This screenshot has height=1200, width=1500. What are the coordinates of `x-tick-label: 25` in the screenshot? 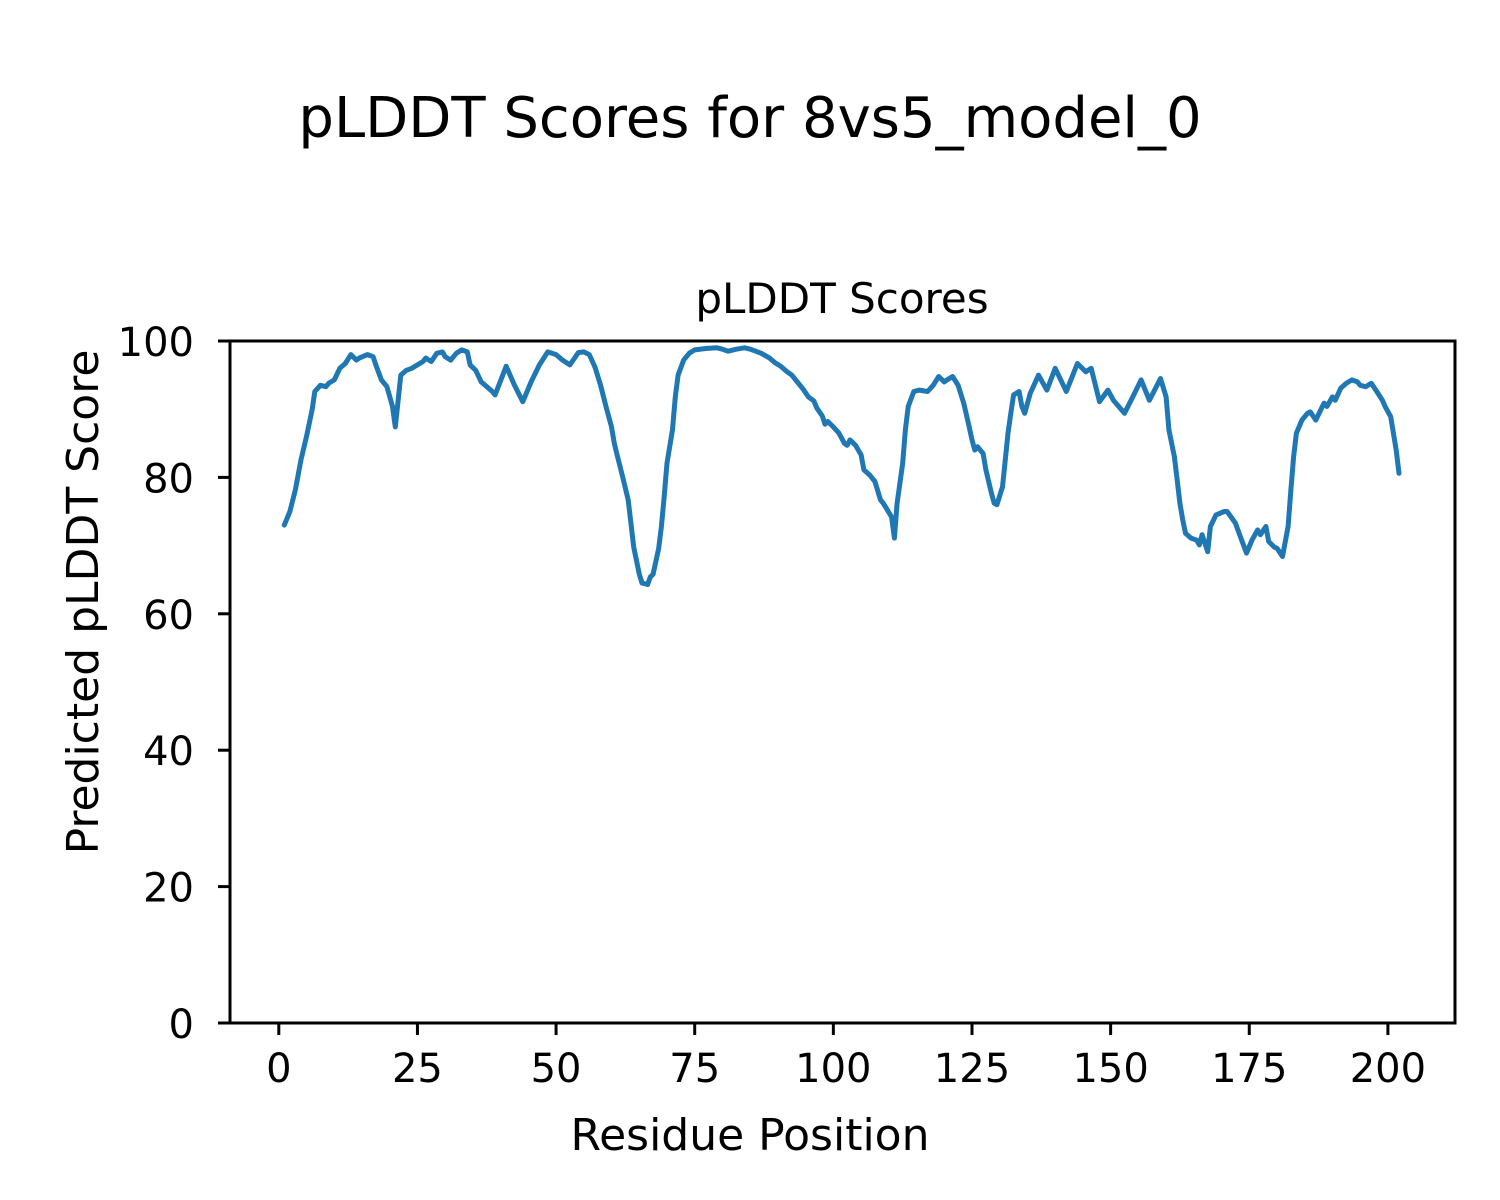 It's located at (417, 1069).